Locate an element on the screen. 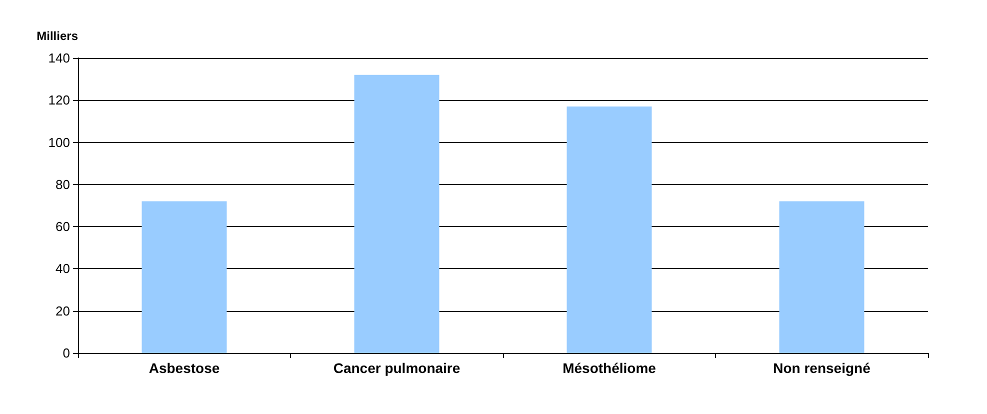 This screenshot has height=414, width=987. y-tick-label: 60 is located at coordinates (63, 226).